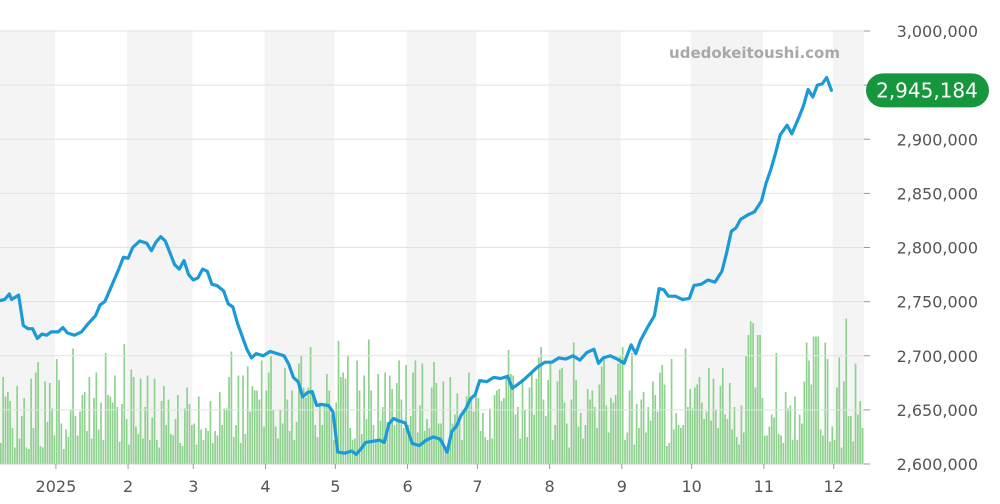  Describe the element at coordinates (937, 248) in the screenshot. I see `y-tick-label: 2,800,000` at that location.